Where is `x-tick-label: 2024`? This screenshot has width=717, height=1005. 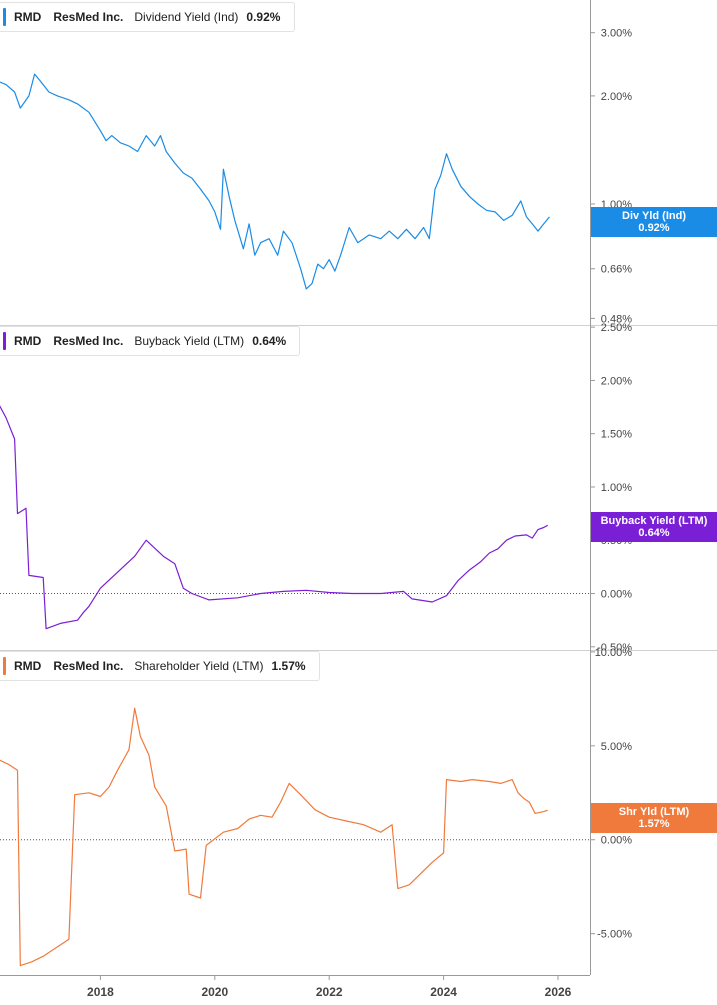
x-tick-label: 2024 is located at coordinates (443, 992).